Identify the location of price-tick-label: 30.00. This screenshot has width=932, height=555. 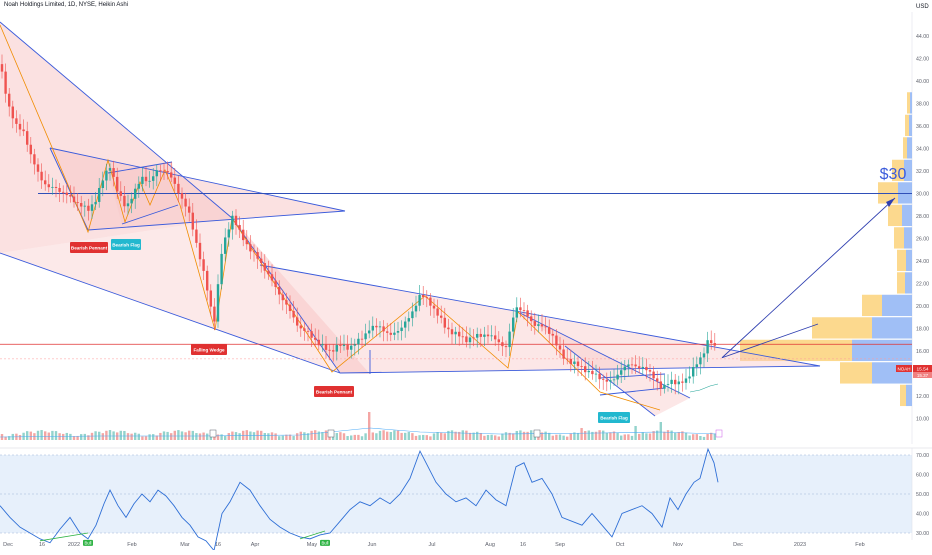
(922, 195).